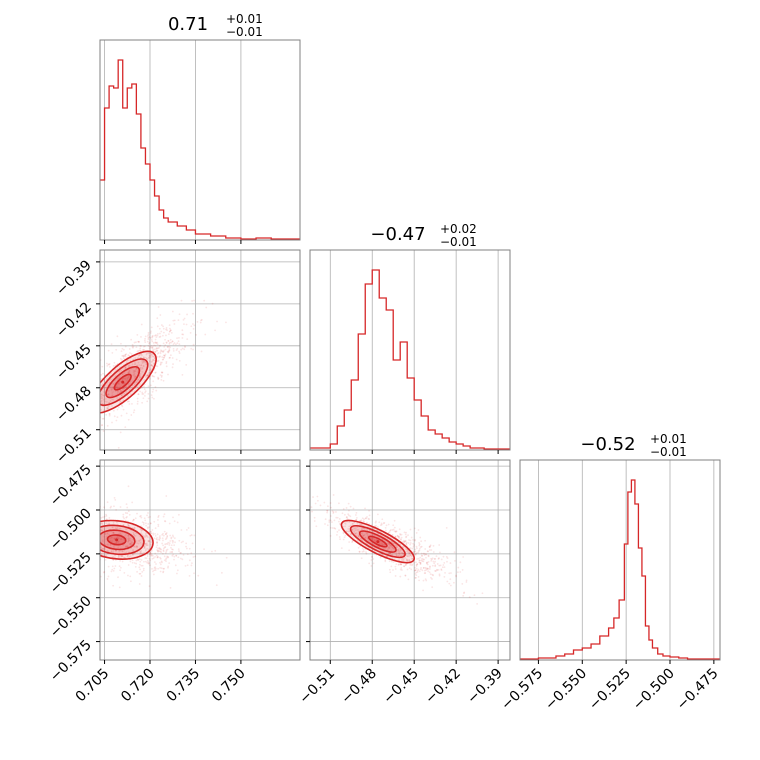 The height and width of the screenshot is (760, 760). Describe the element at coordinates (410, 359) in the screenshot. I see `histogram-step-line` at that location.